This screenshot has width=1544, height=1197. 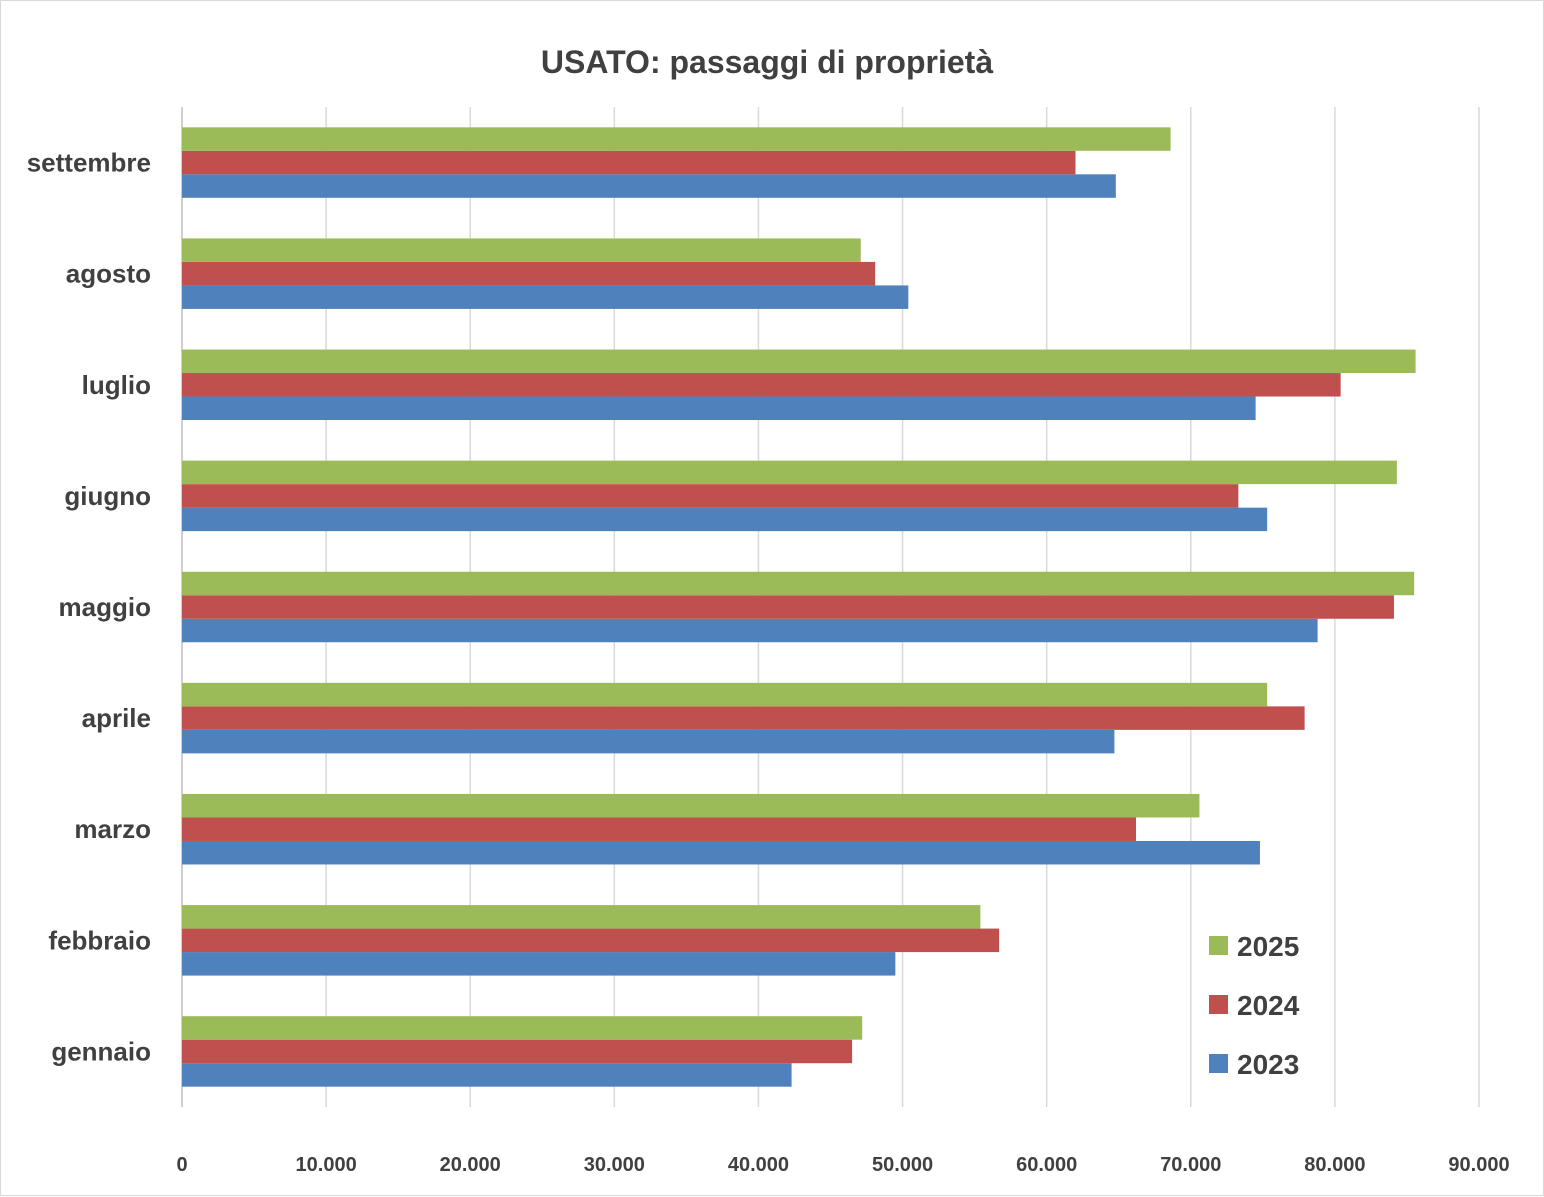 I want to click on legend-swatch-2024, so click(x=1218, y=1004).